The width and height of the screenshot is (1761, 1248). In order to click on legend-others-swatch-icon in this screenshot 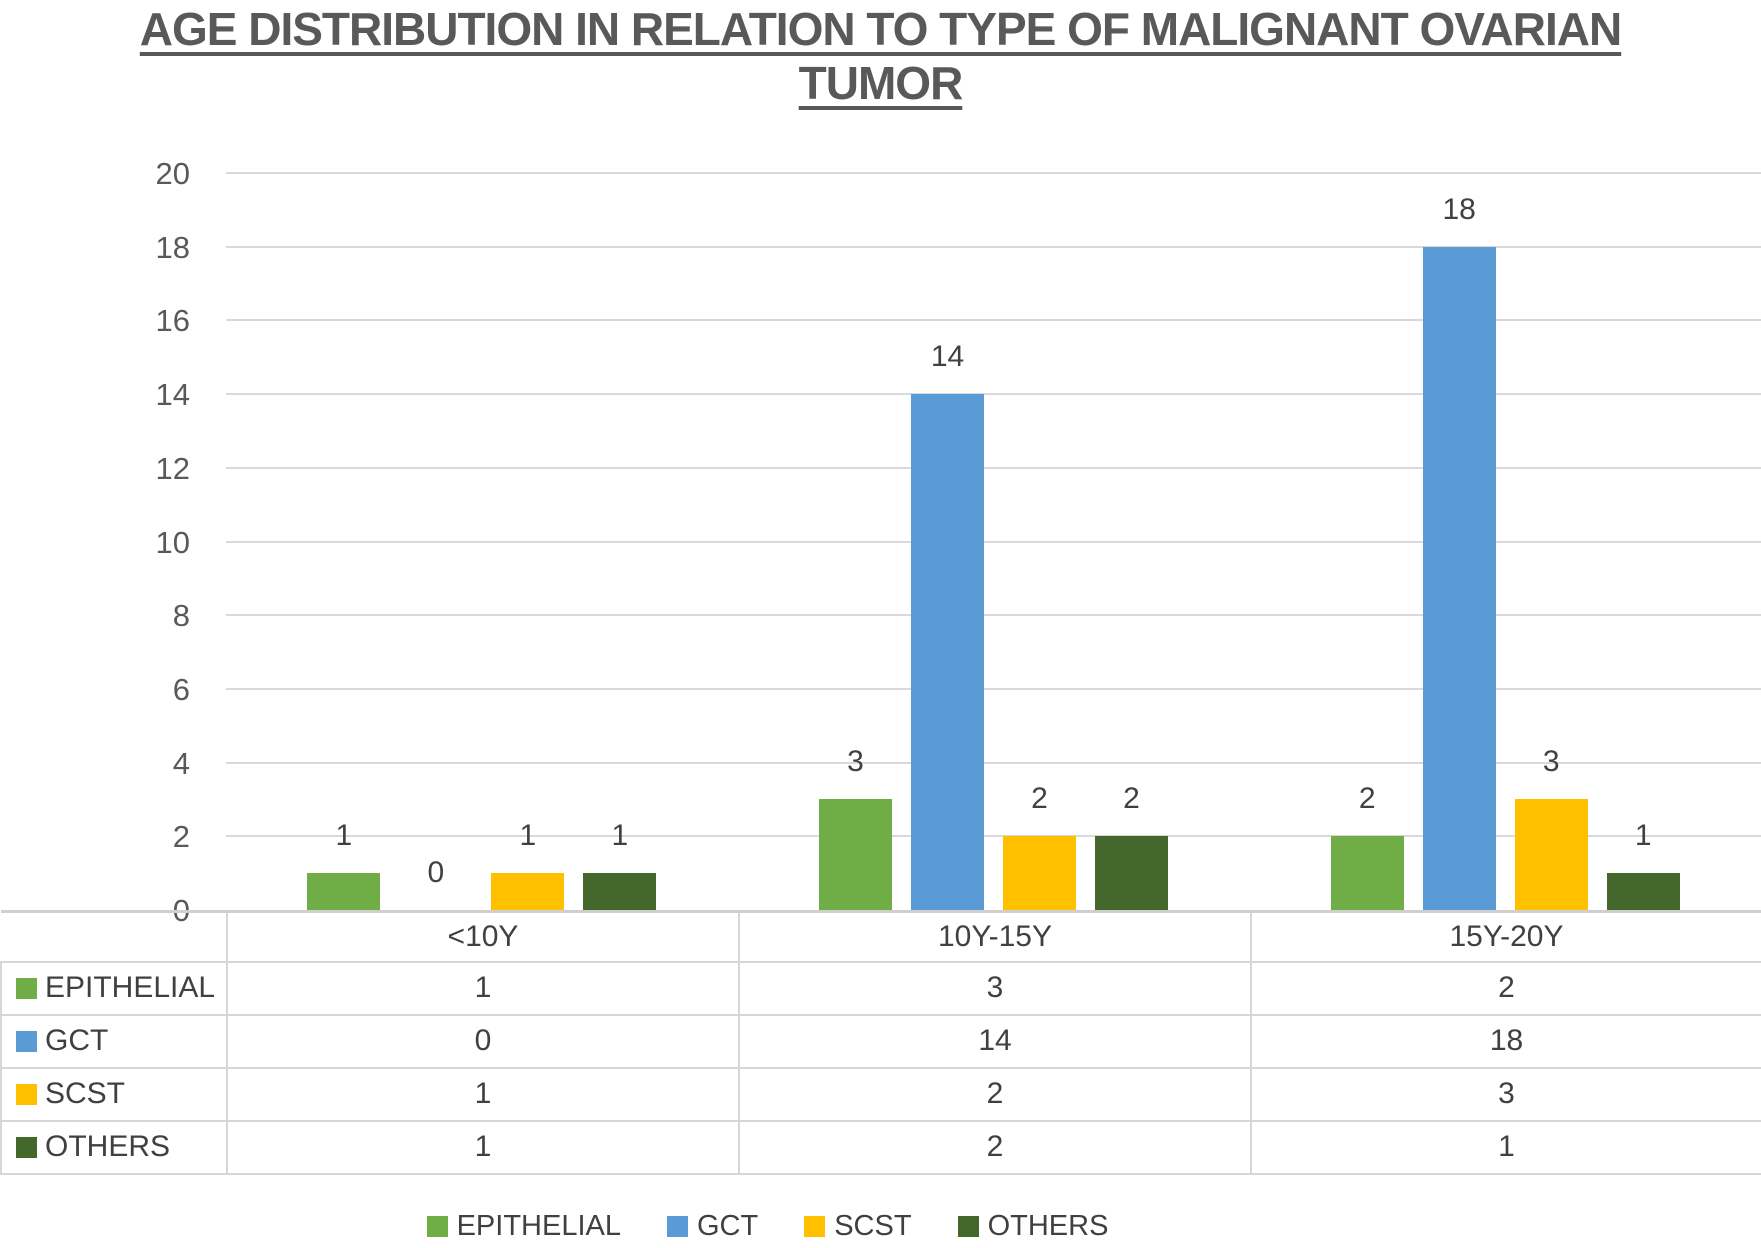, I will do `click(968, 1226)`.